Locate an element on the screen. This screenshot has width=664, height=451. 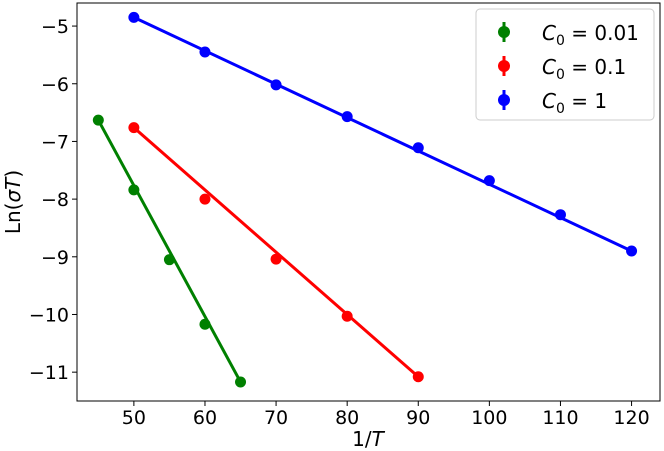
legend-frame is located at coordinates (565, 64).